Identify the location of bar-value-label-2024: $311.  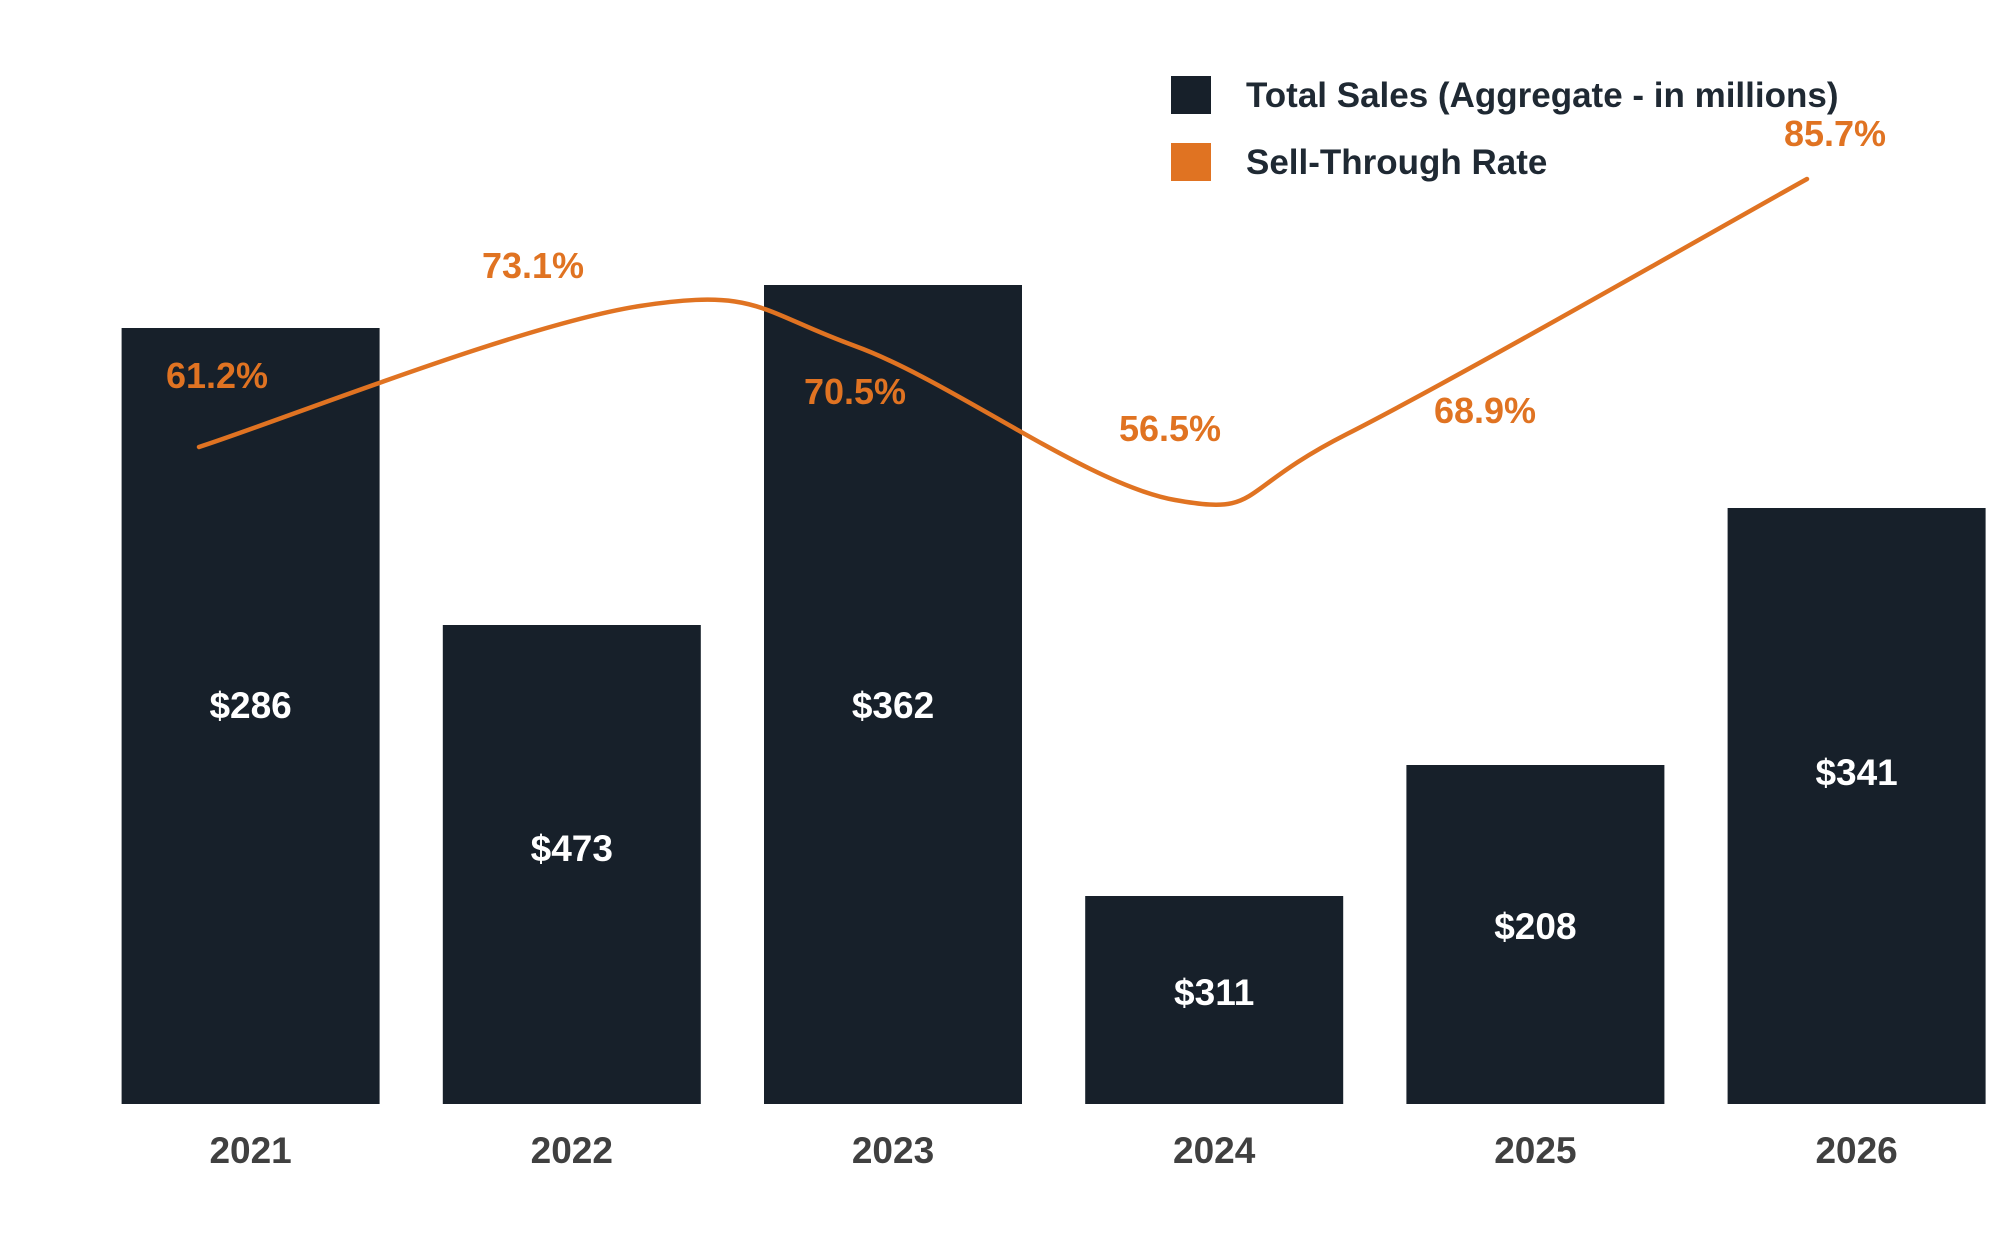
(1214, 992).